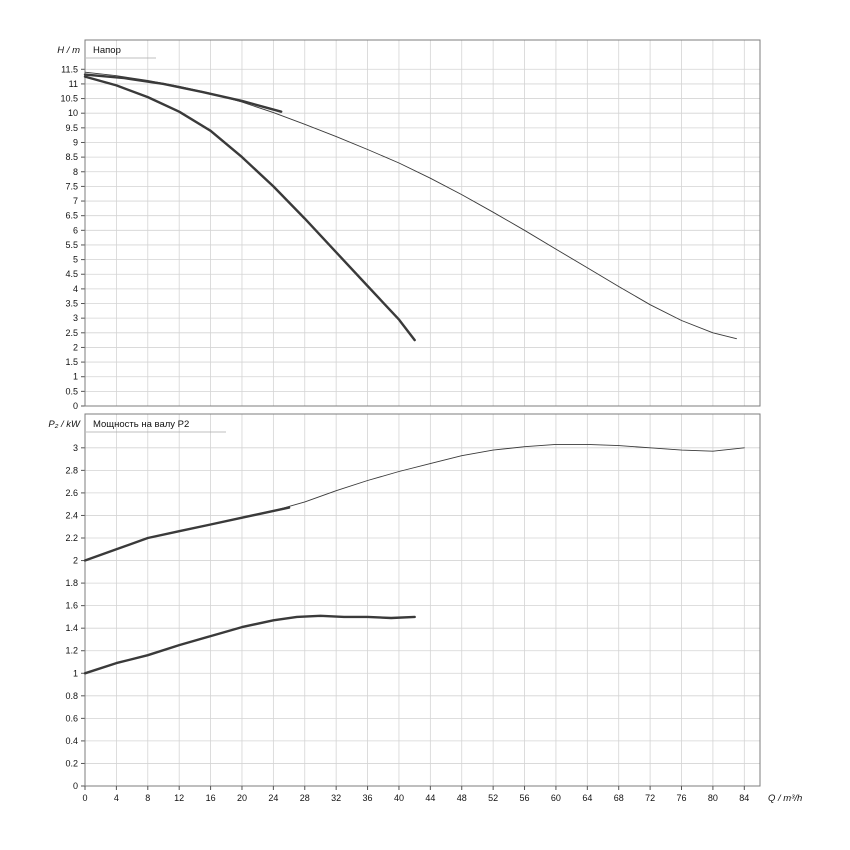 The image size is (850, 850). Describe the element at coordinates (273, 798) in the screenshot. I see `x-tick-label: 24` at that location.